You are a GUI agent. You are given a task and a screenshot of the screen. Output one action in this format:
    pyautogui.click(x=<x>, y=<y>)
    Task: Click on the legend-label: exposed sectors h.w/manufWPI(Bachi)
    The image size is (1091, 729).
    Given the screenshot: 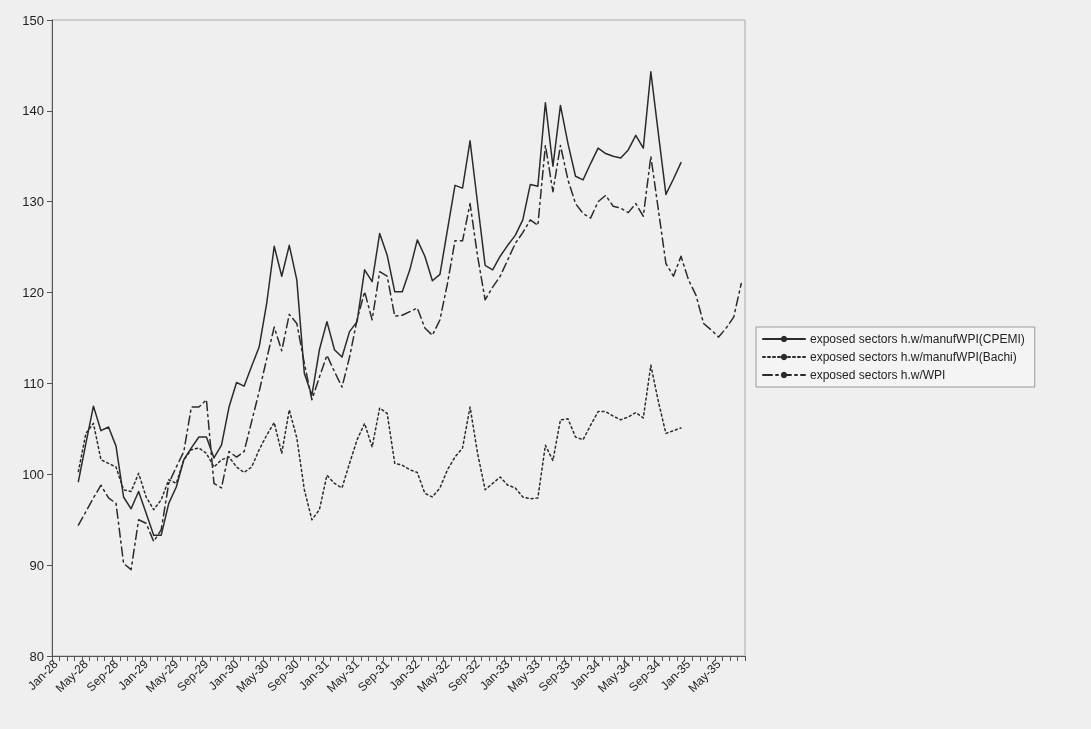 What is the action you would take?
    pyautogui.click(x=913, y=357)
    